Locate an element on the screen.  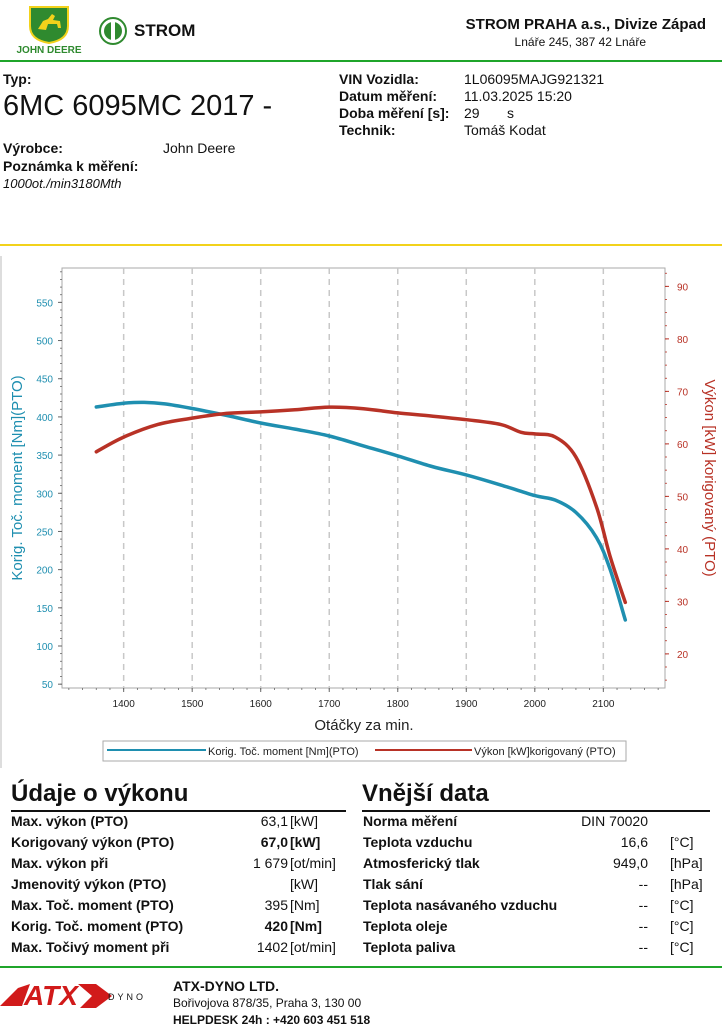
performance-row-label: Korigovaný výkon (PTO) is located at coordinates (93, 842).